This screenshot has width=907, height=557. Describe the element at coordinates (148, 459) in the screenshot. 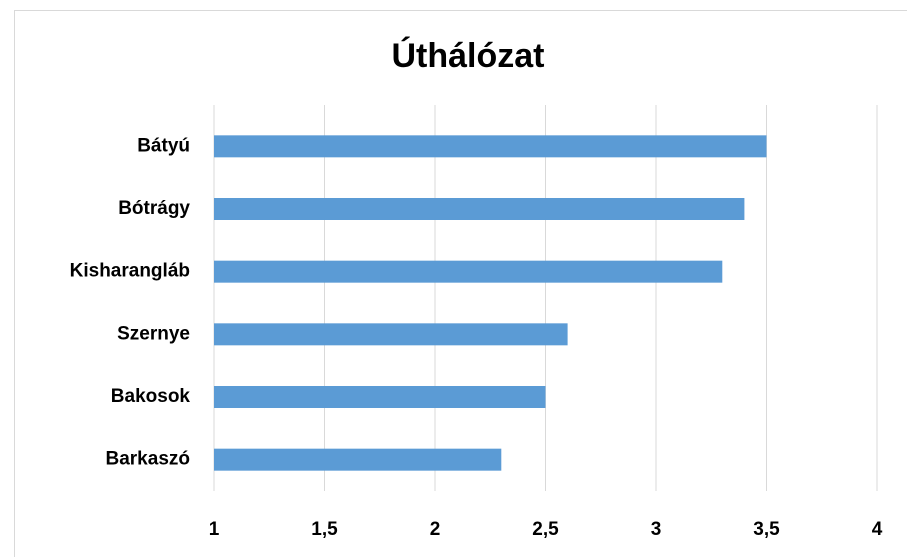

I see `y-tick-label: Barkaszó` at that location.